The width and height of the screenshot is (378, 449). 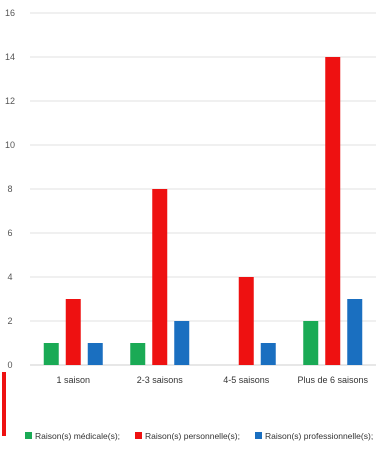 What do you see at coordinates (10, 13) in the screenshot?
I see `y-tick-label: 16` at bounding box center [10, 13].